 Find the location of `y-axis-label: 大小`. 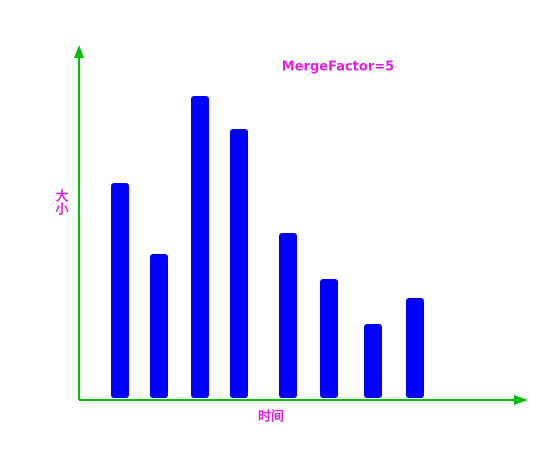

y-axis-label: 大小 is located at coordinates (61, 202).